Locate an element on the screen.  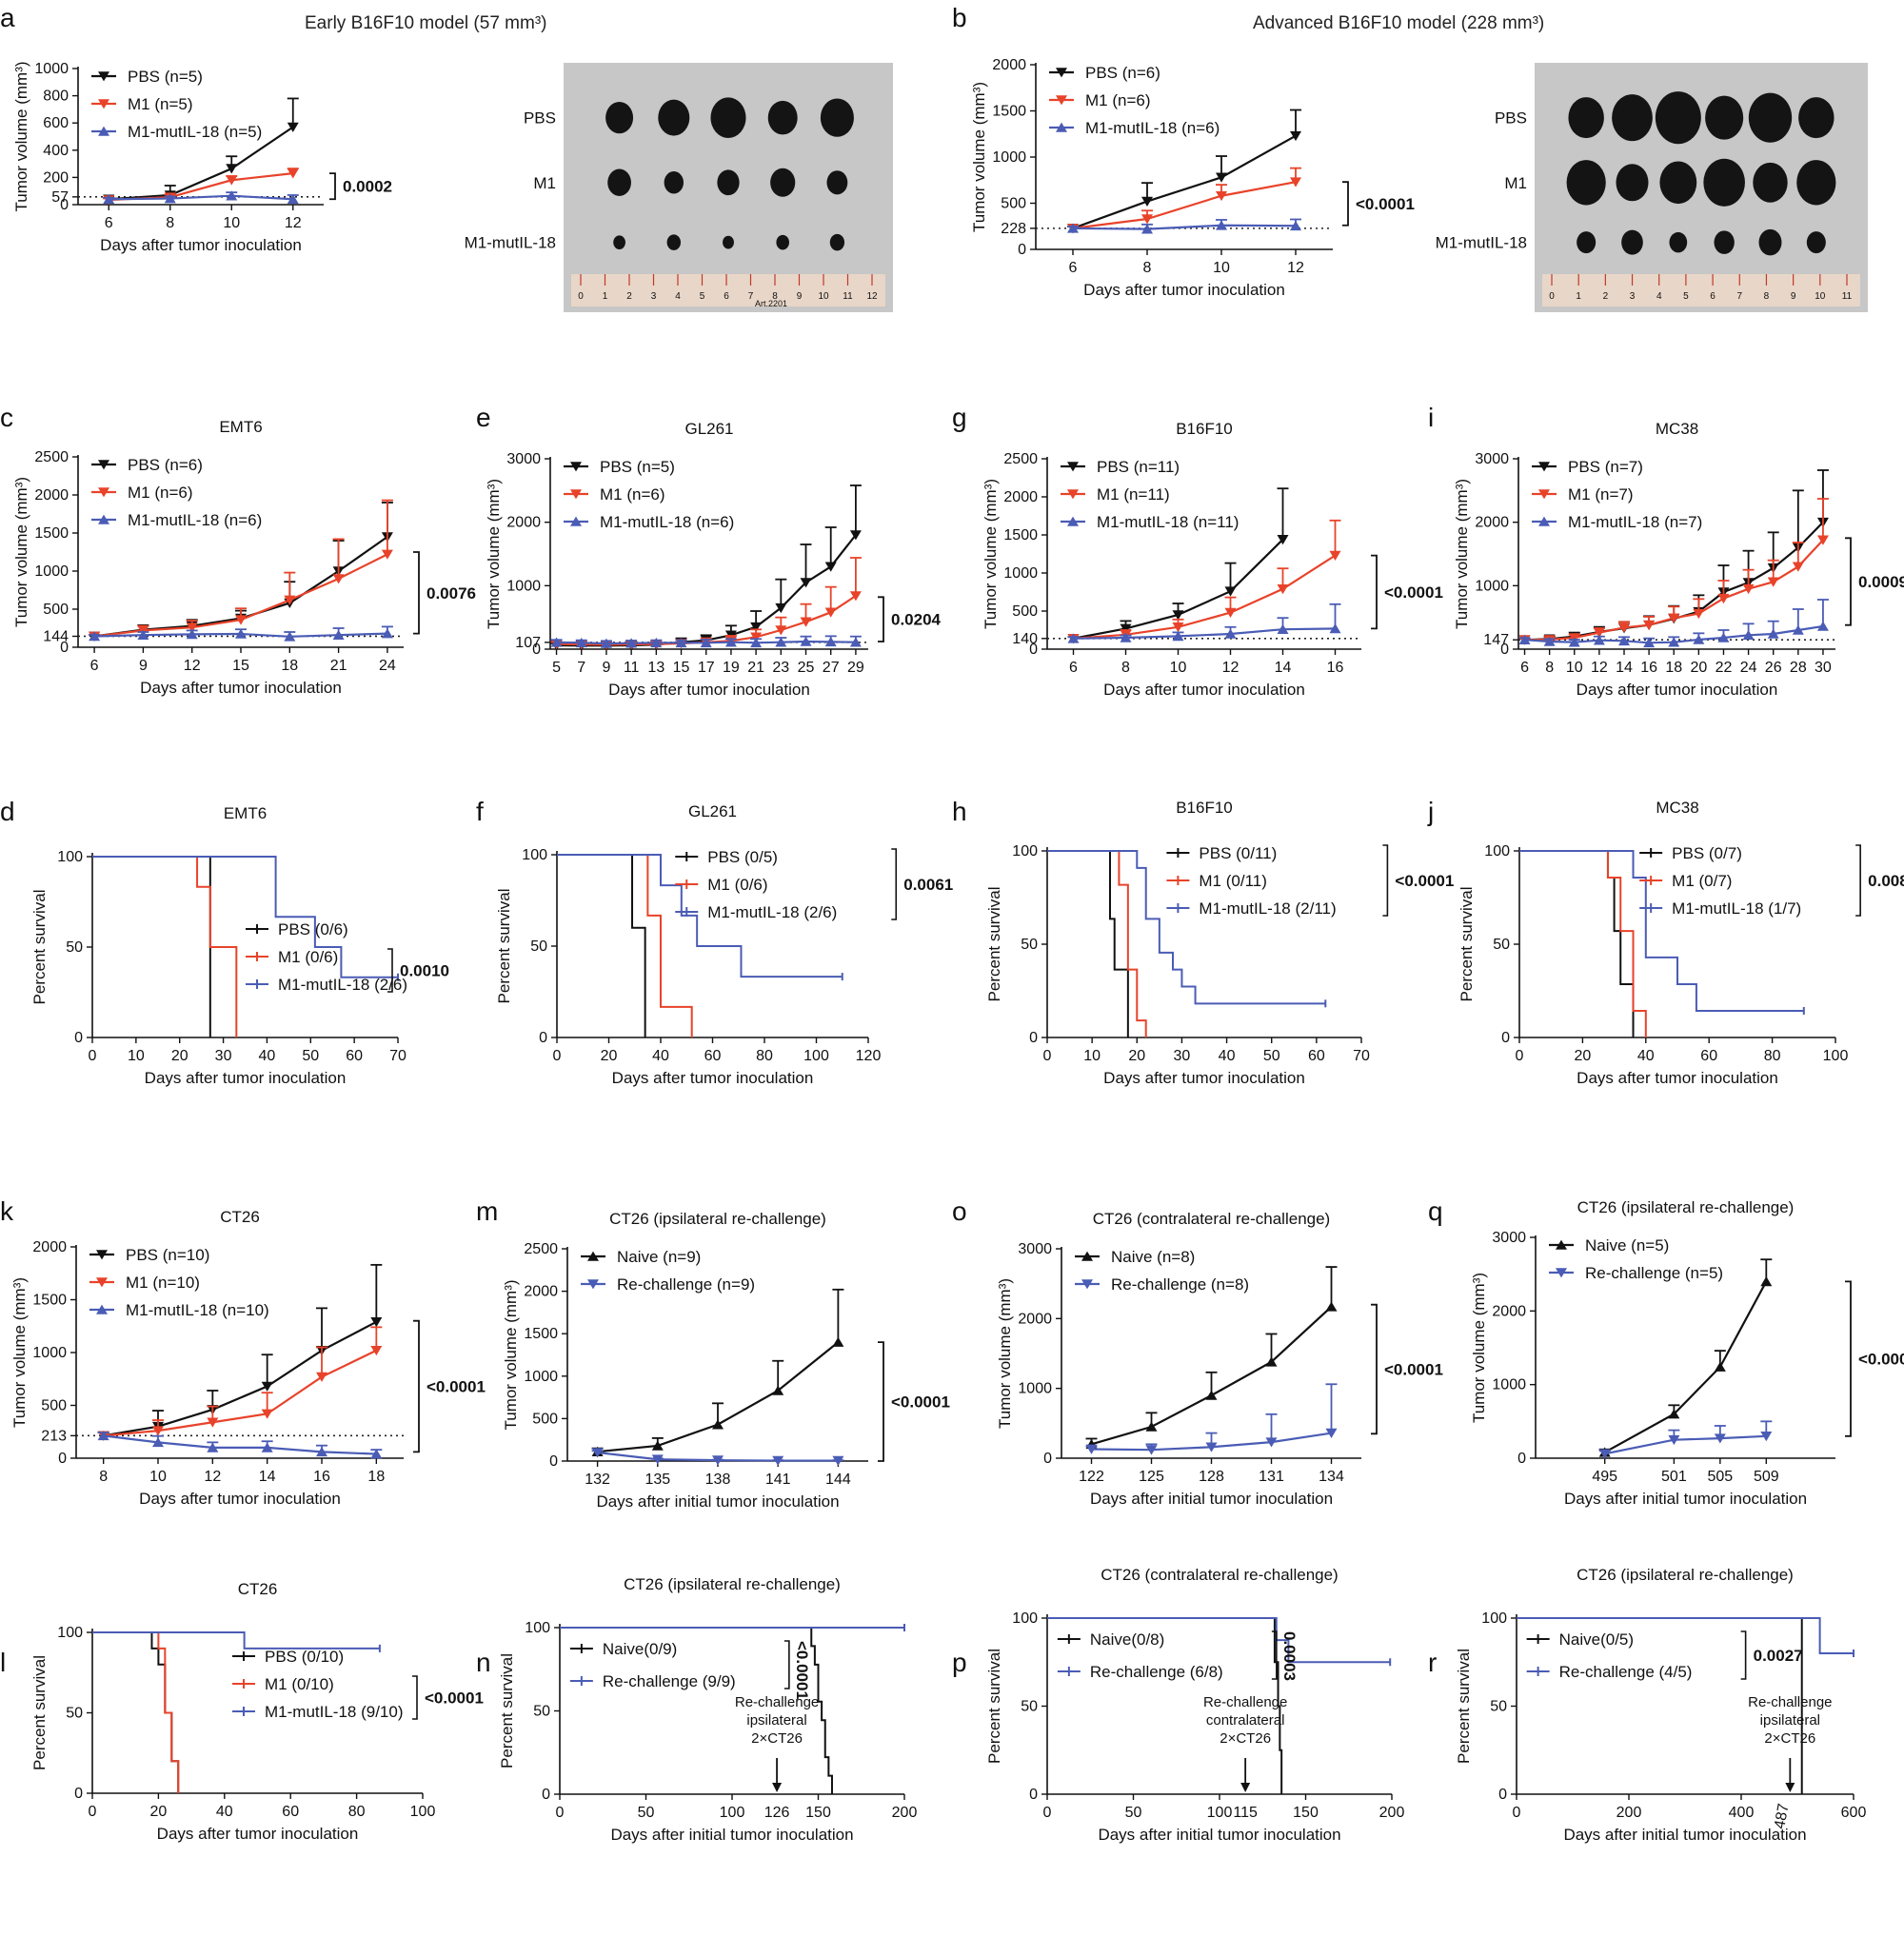
x-tick-label: 15 is located at coordinates (681, 668).